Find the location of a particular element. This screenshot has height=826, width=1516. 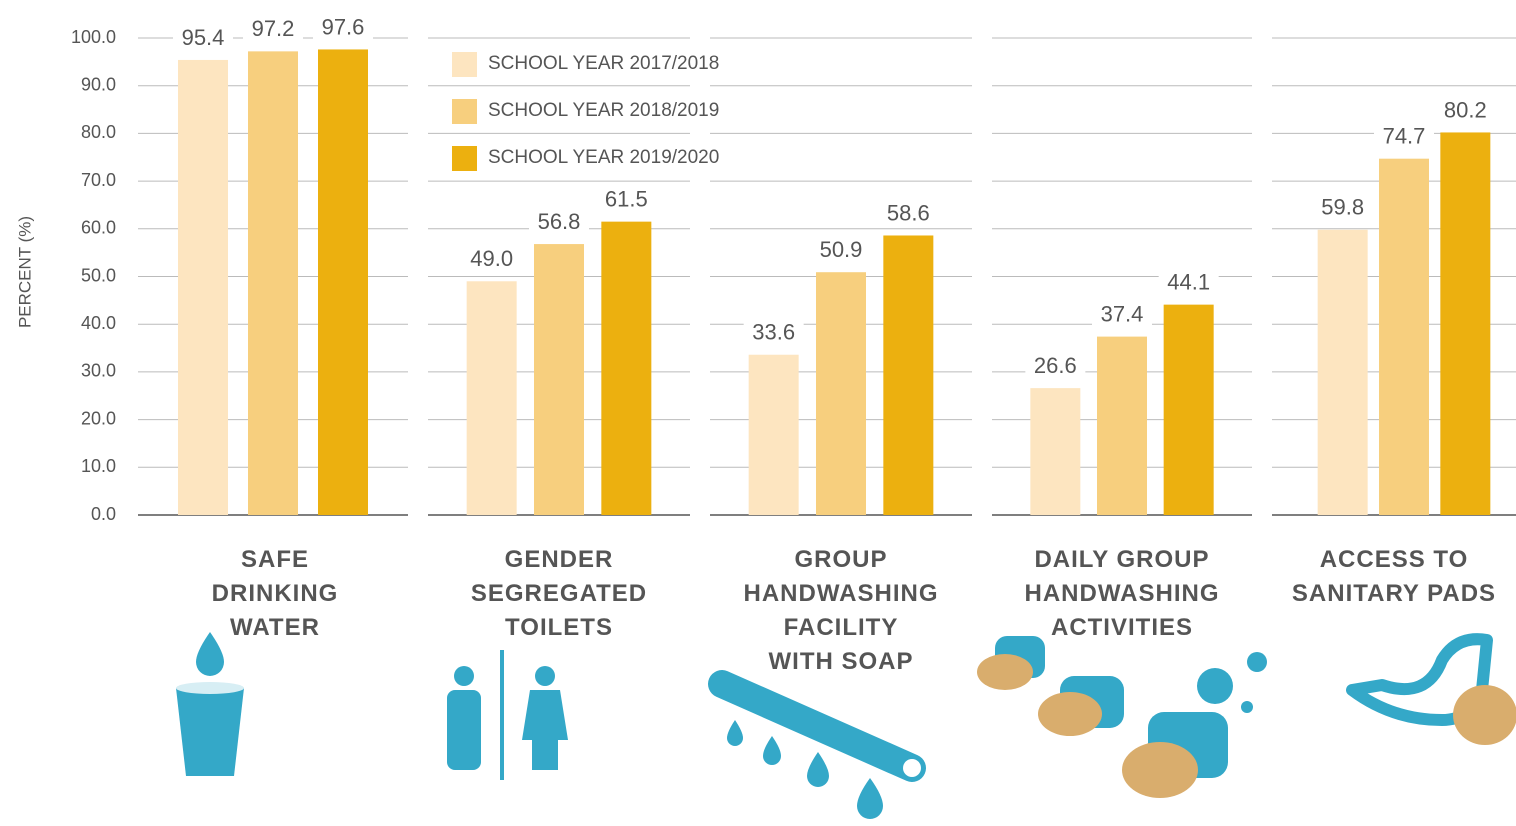

value-label: 26.6 is located at coordinates (1055, 365).